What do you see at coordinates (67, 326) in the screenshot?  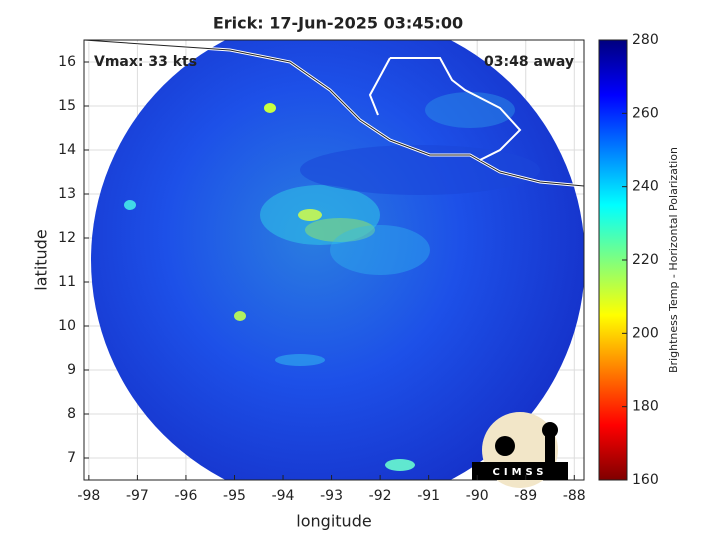 I see `y-tick-label: 10` at bounding box center [67, 326].